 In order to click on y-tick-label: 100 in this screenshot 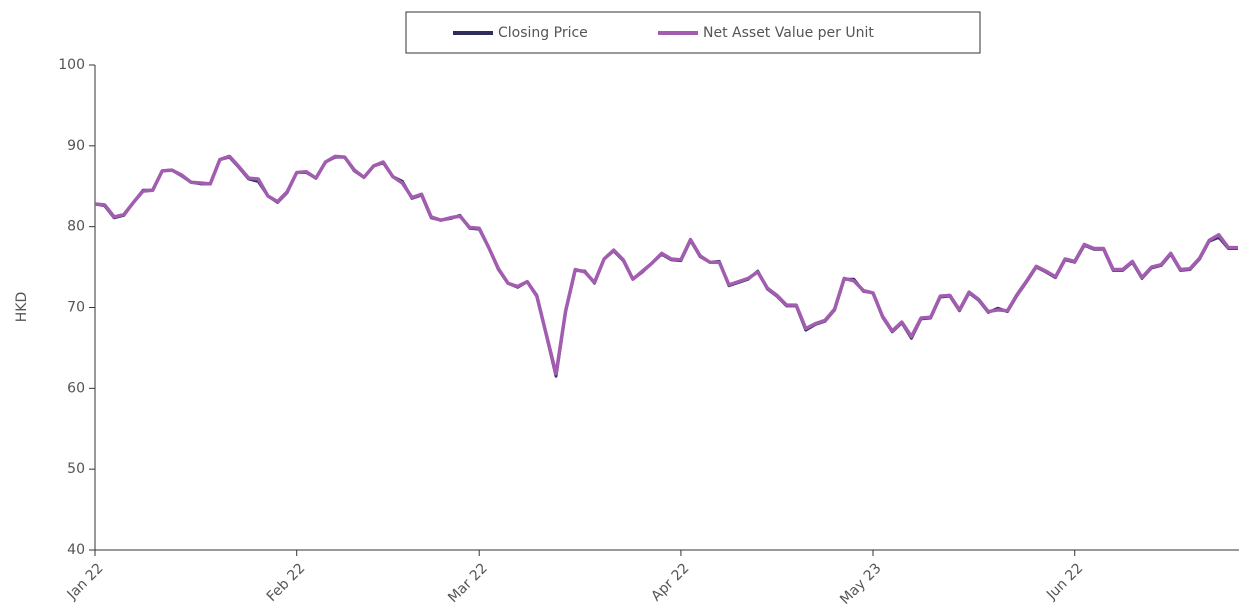, I will do `click(71, 65)`.